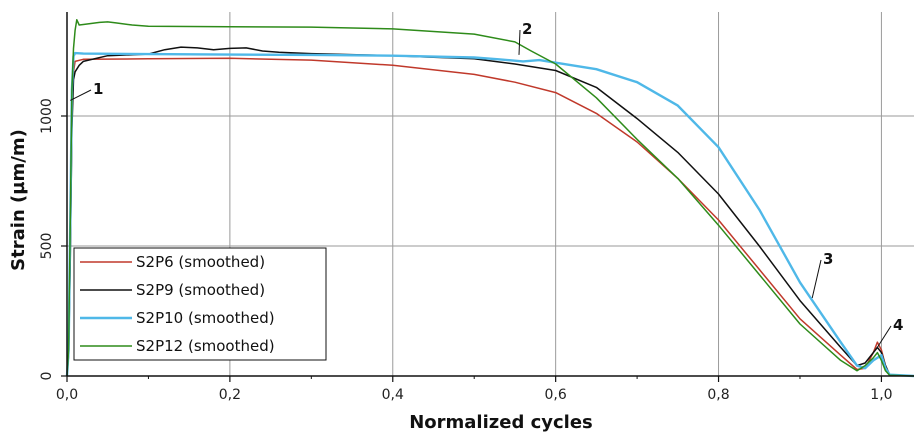 This screenshot has width=914, height=434. Describe the element at coordinates (47, 376) in the screenshot. I see `y-tick-label: 0` at that location.